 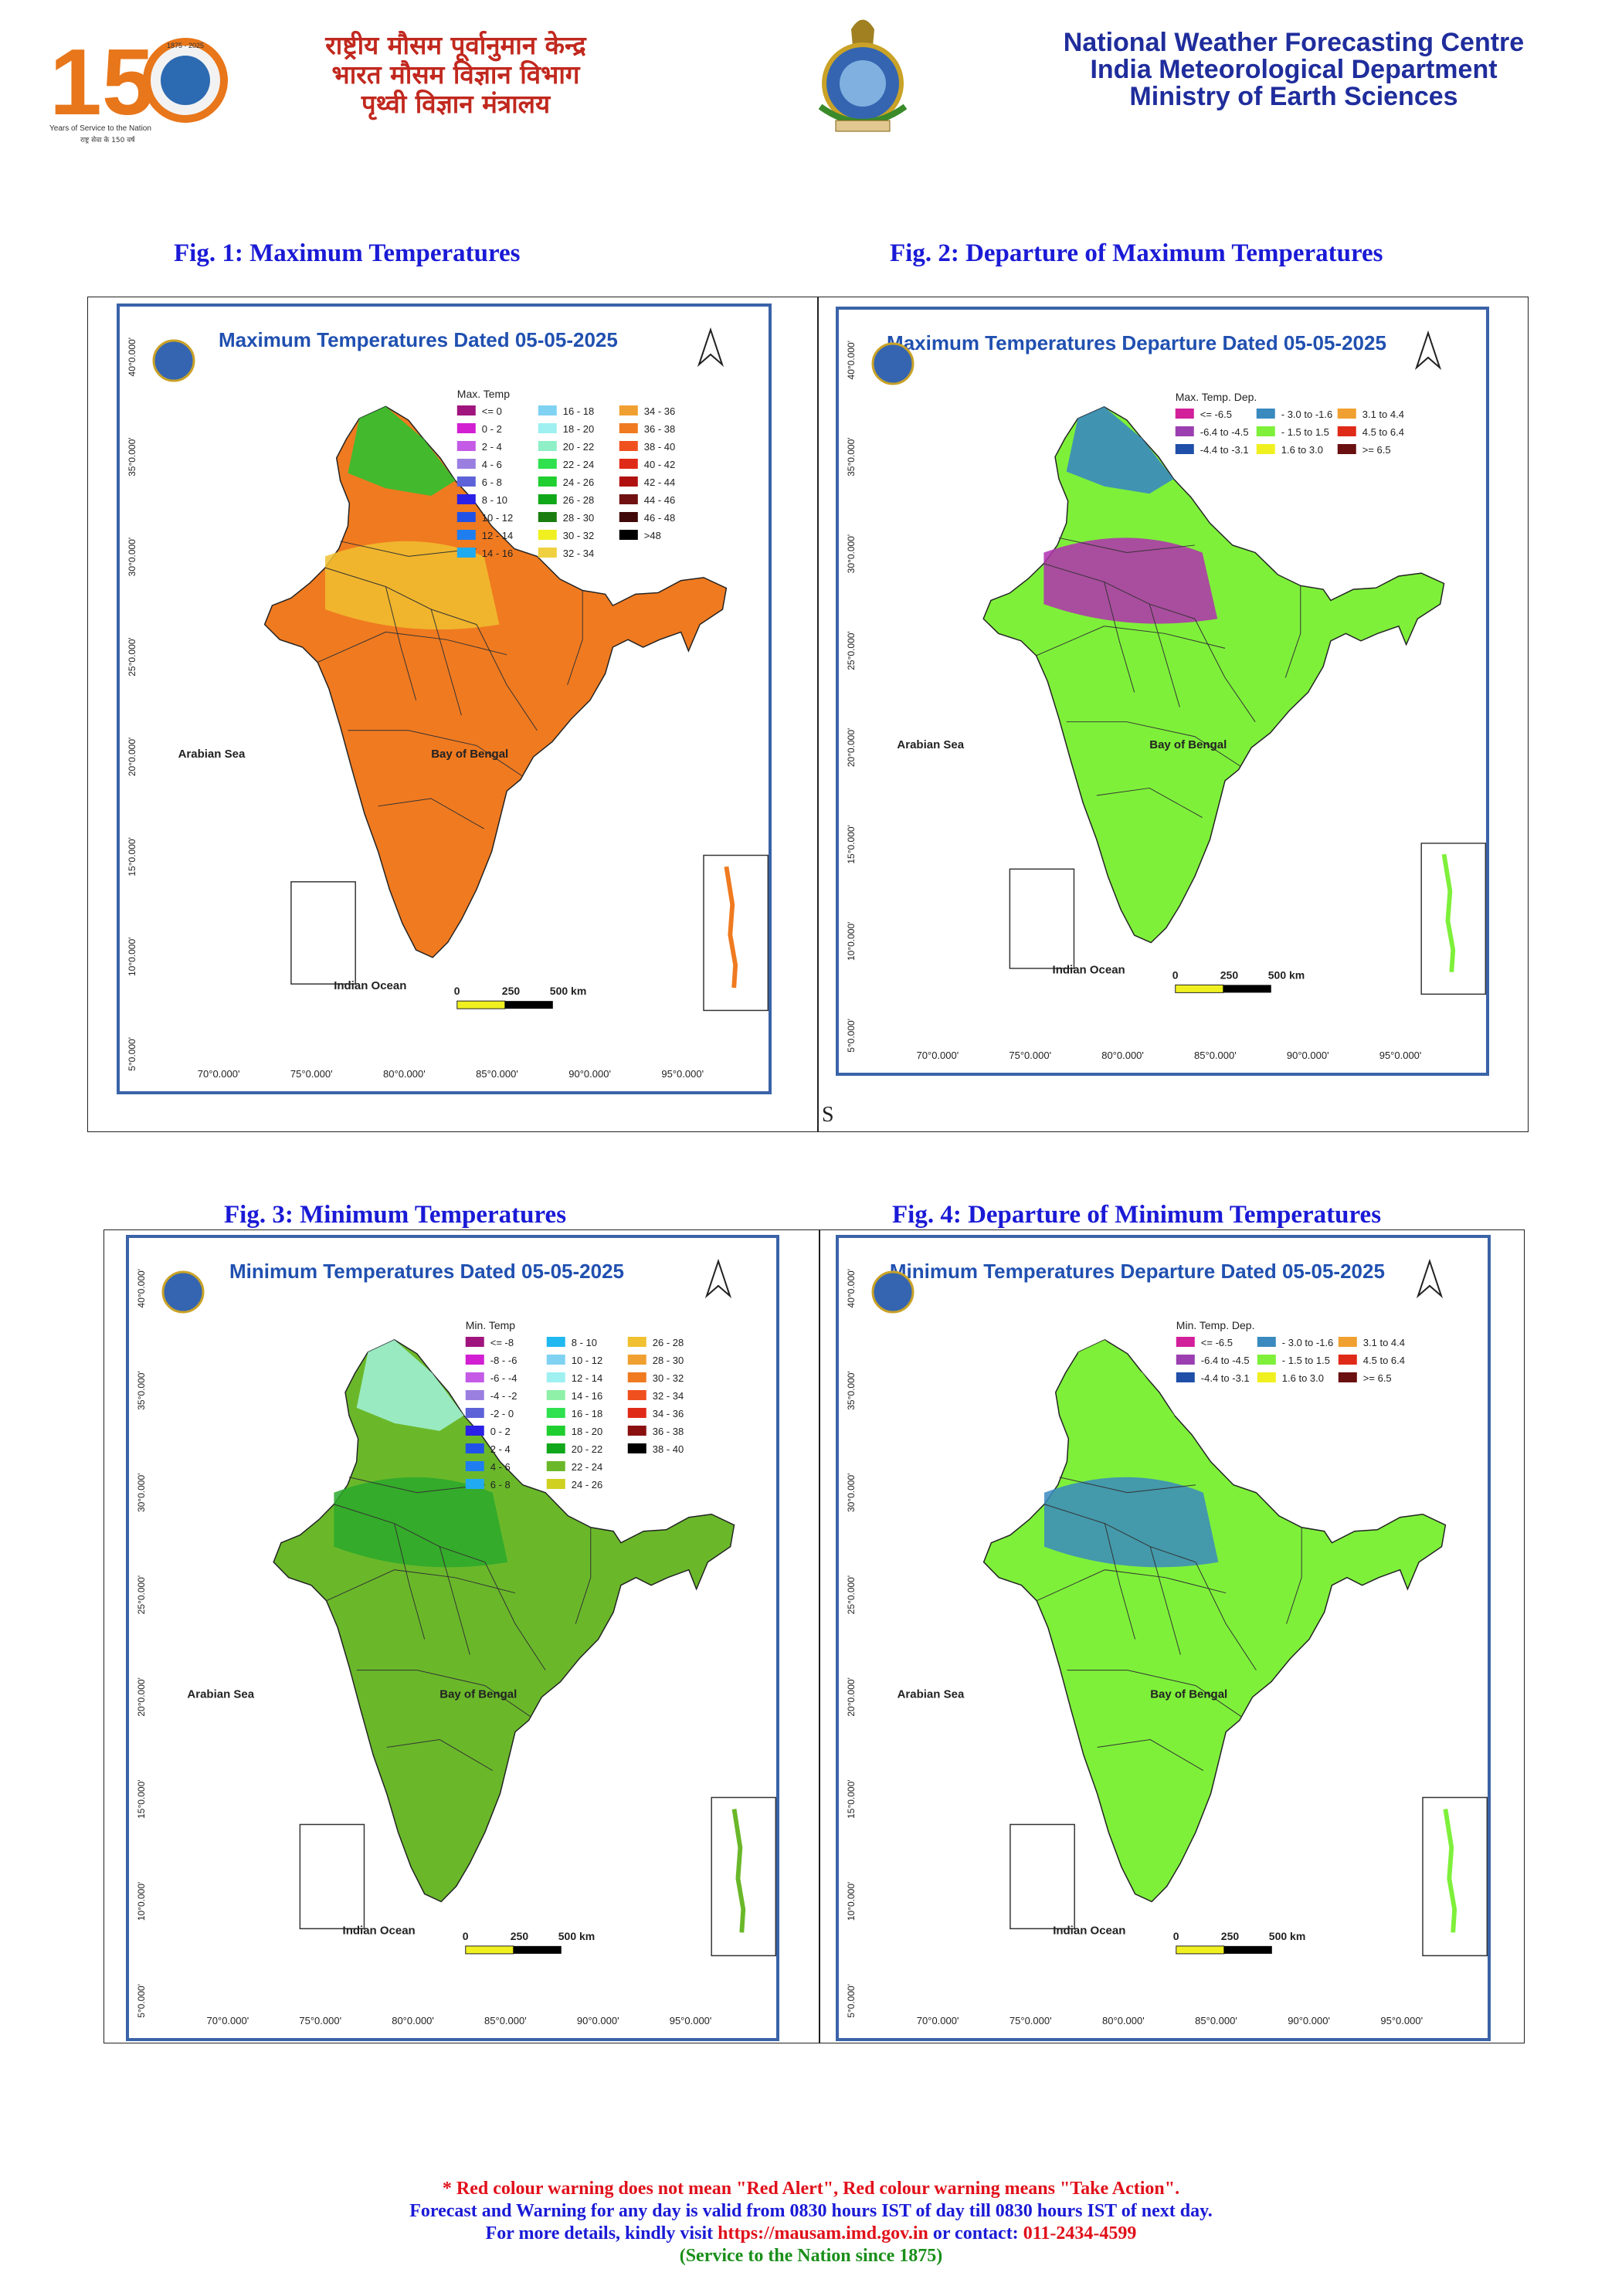 I want to click on scale-bar-segment, so click(x=481, y=1004).